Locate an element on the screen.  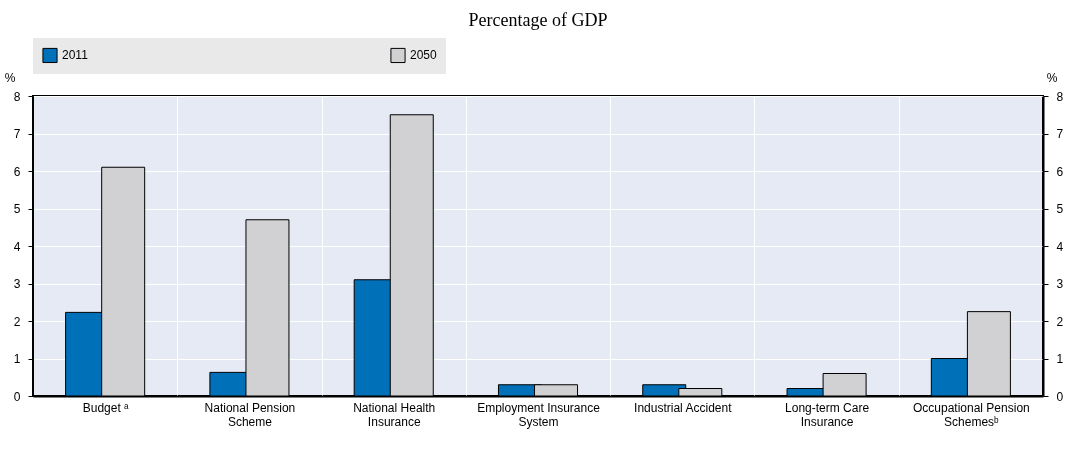
x-tick-label: Budget ᵃ is located at coordinates (106, 407).